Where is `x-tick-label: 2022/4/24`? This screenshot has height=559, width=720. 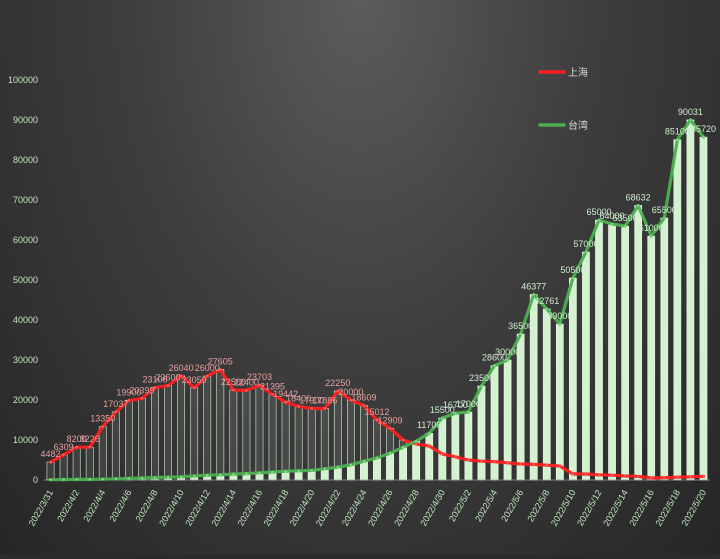
x-tick-label: 2022/4/24 is located at coordinates (354, 508).